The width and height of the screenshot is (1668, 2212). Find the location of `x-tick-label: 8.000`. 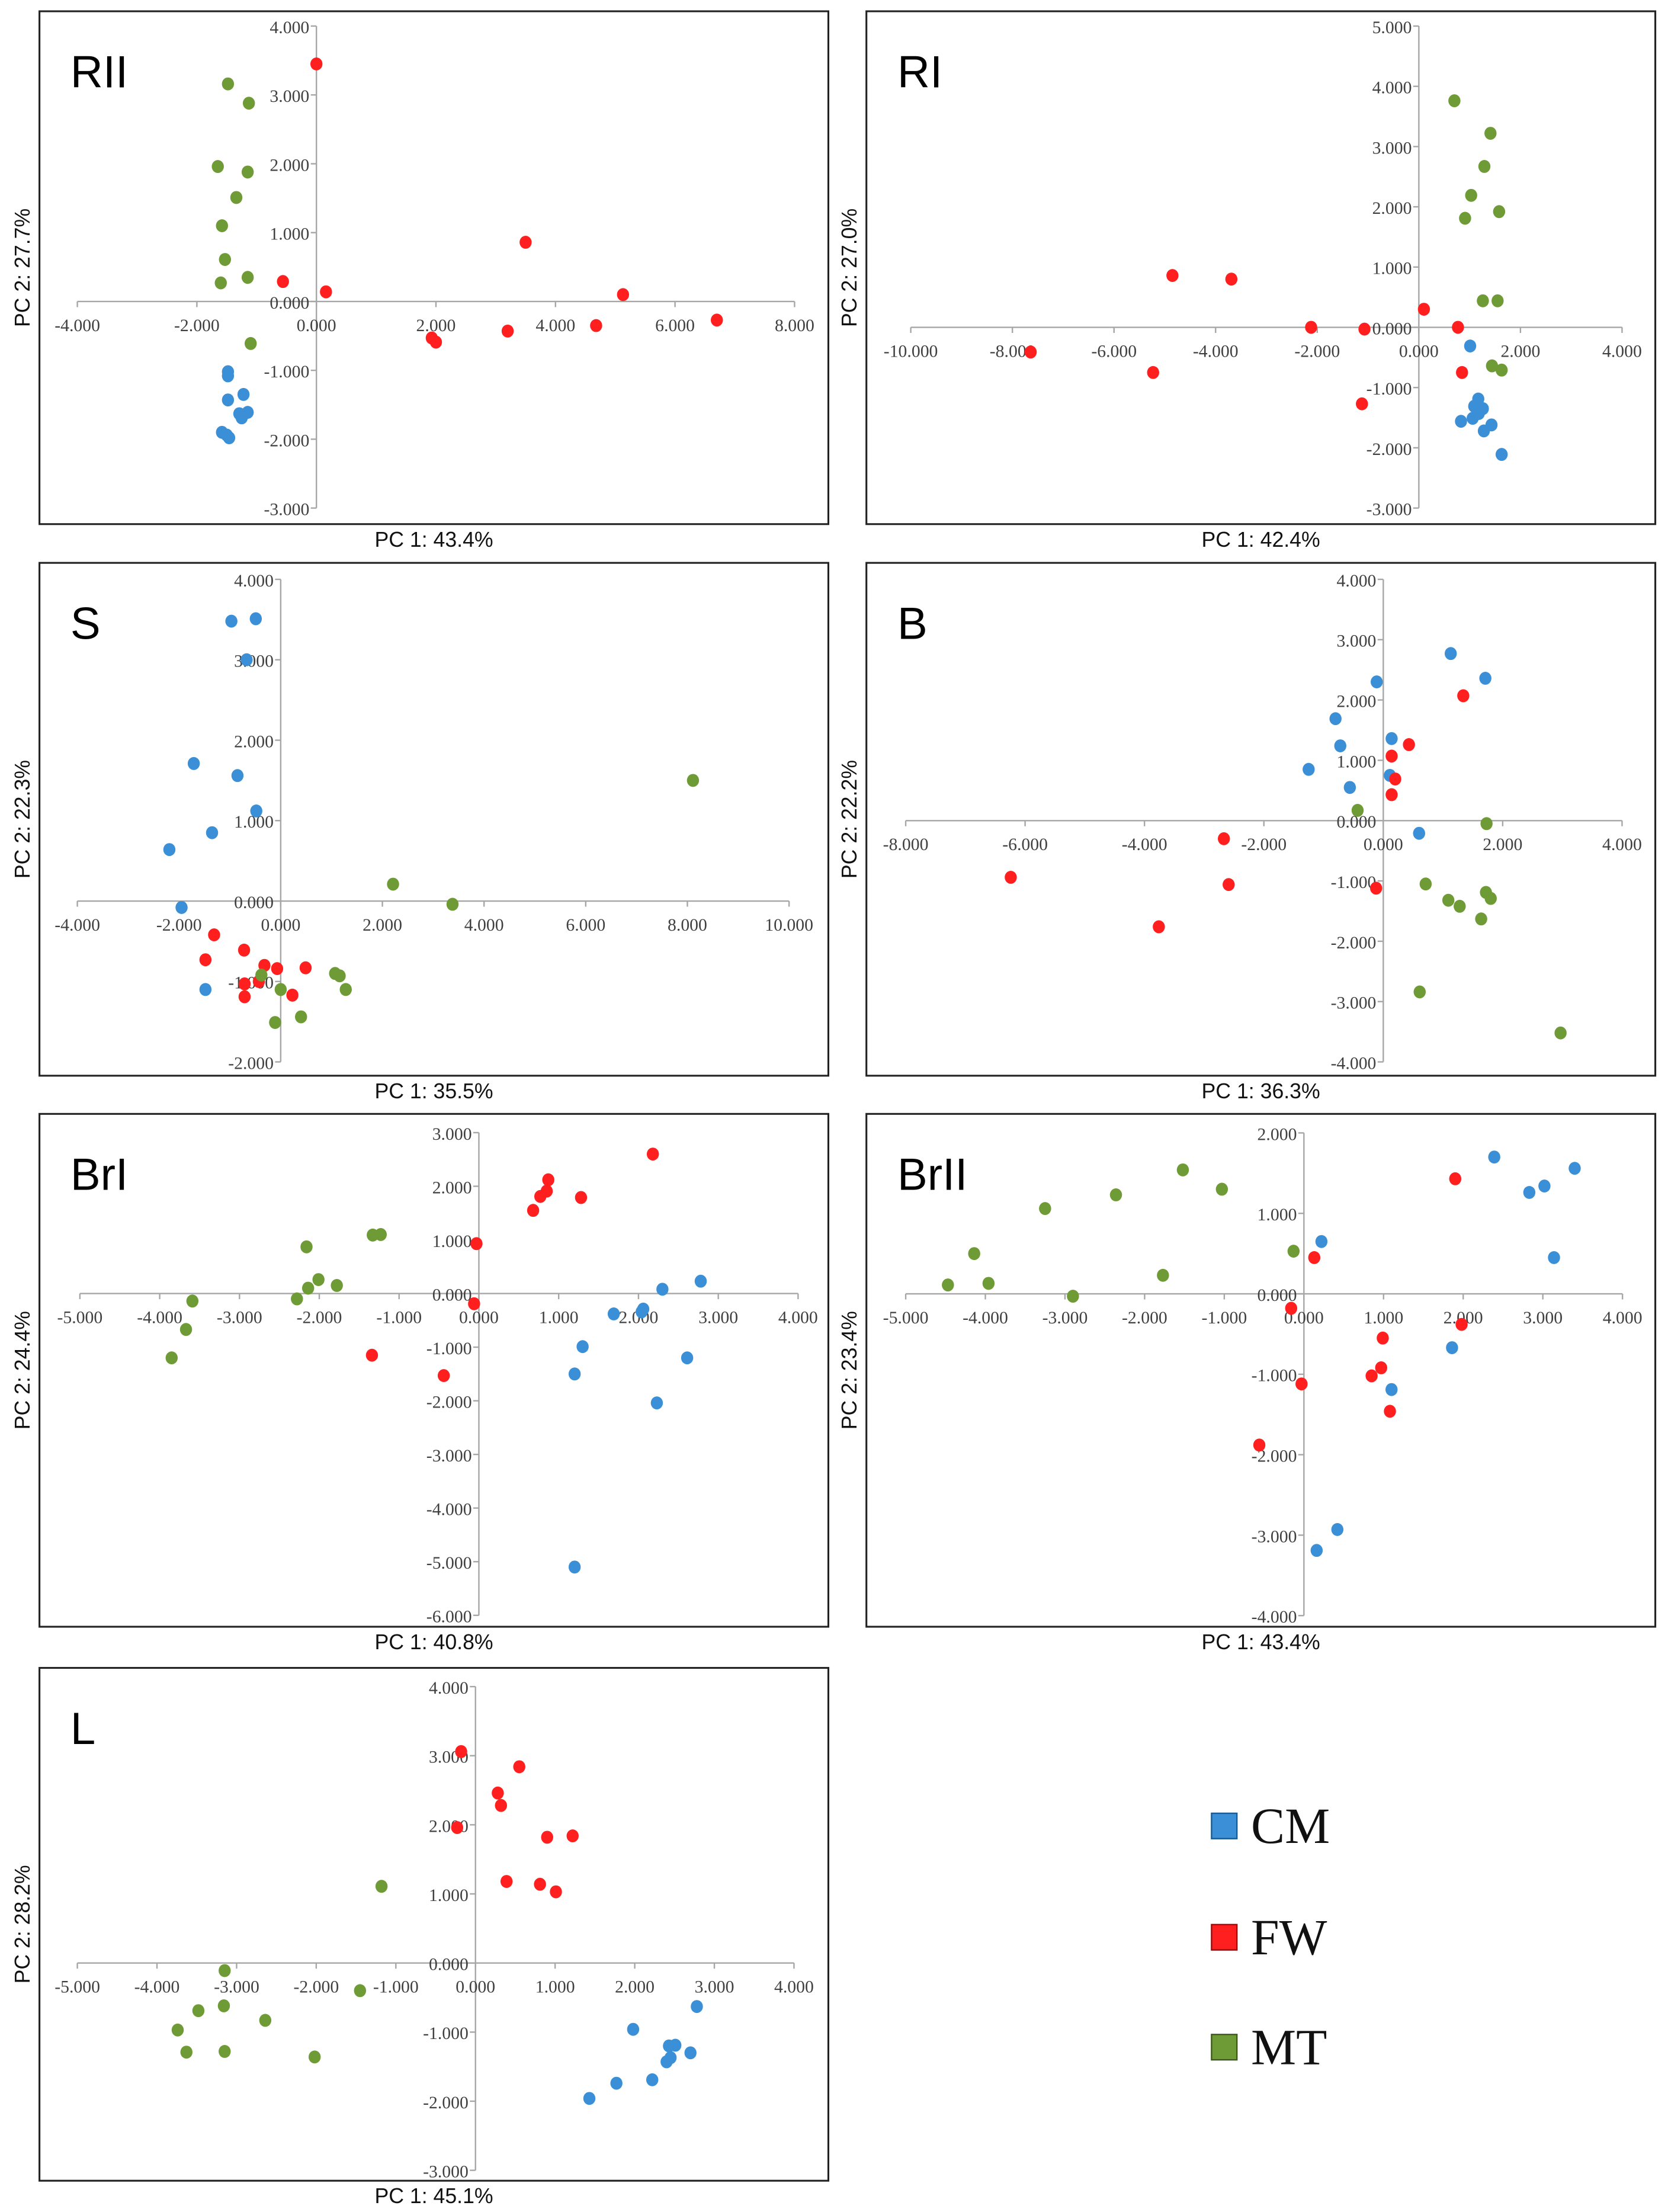

x-tick-label: 8.000 is located at coordinates (687, 925).